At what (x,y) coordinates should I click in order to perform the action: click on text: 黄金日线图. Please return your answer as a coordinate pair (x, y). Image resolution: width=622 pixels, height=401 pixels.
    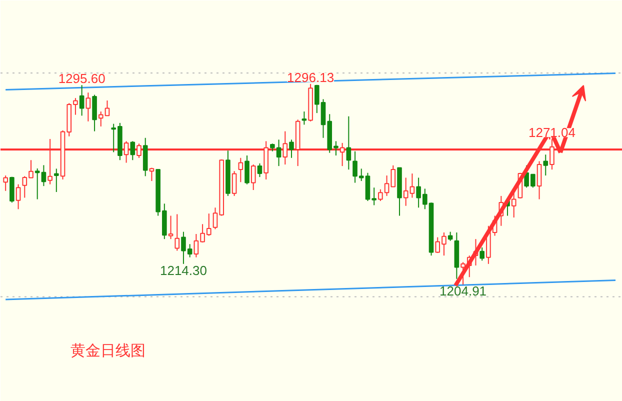
    Looking at the image, I should click on (108, 351).